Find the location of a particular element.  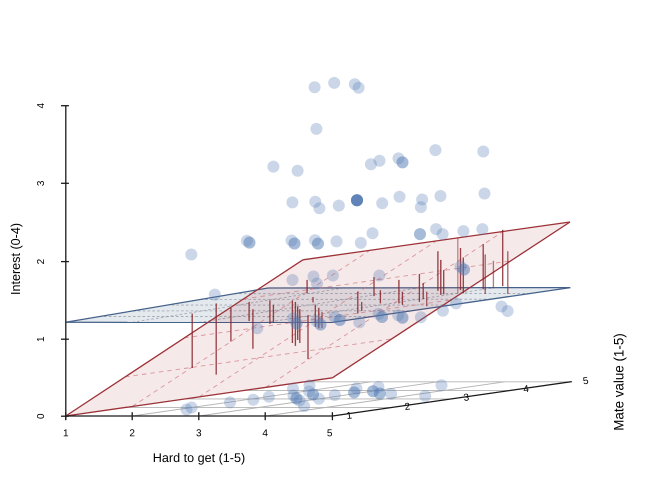

svg-text: Mate value (1-5) is located at coordinates (619, 382).